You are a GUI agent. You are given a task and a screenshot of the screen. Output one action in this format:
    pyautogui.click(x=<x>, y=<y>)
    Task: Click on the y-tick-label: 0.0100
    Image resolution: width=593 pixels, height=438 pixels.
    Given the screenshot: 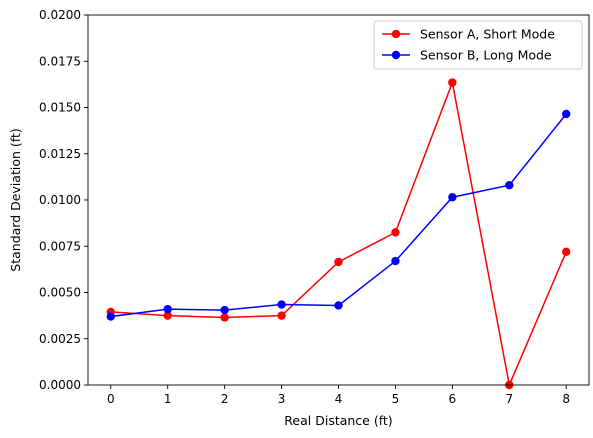 What is the action you would take?
    pyautogui.click(x=60, y=200)
    